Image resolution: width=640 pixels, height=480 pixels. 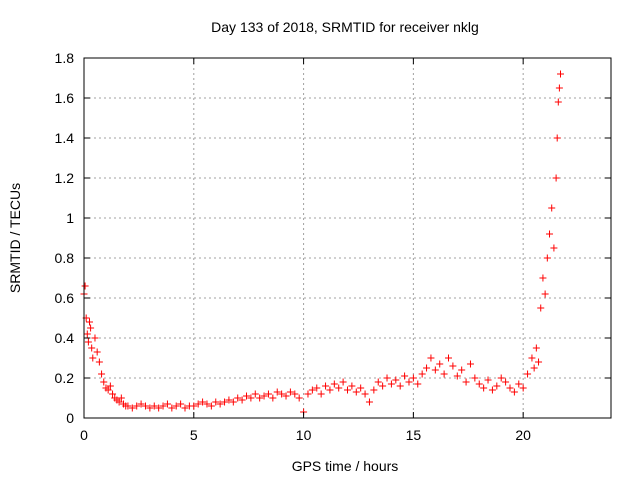 What do you see at coordinates (194, 435) in the screenshot?
I see `x-tick-label: 5` at bounding box center [194, 435].